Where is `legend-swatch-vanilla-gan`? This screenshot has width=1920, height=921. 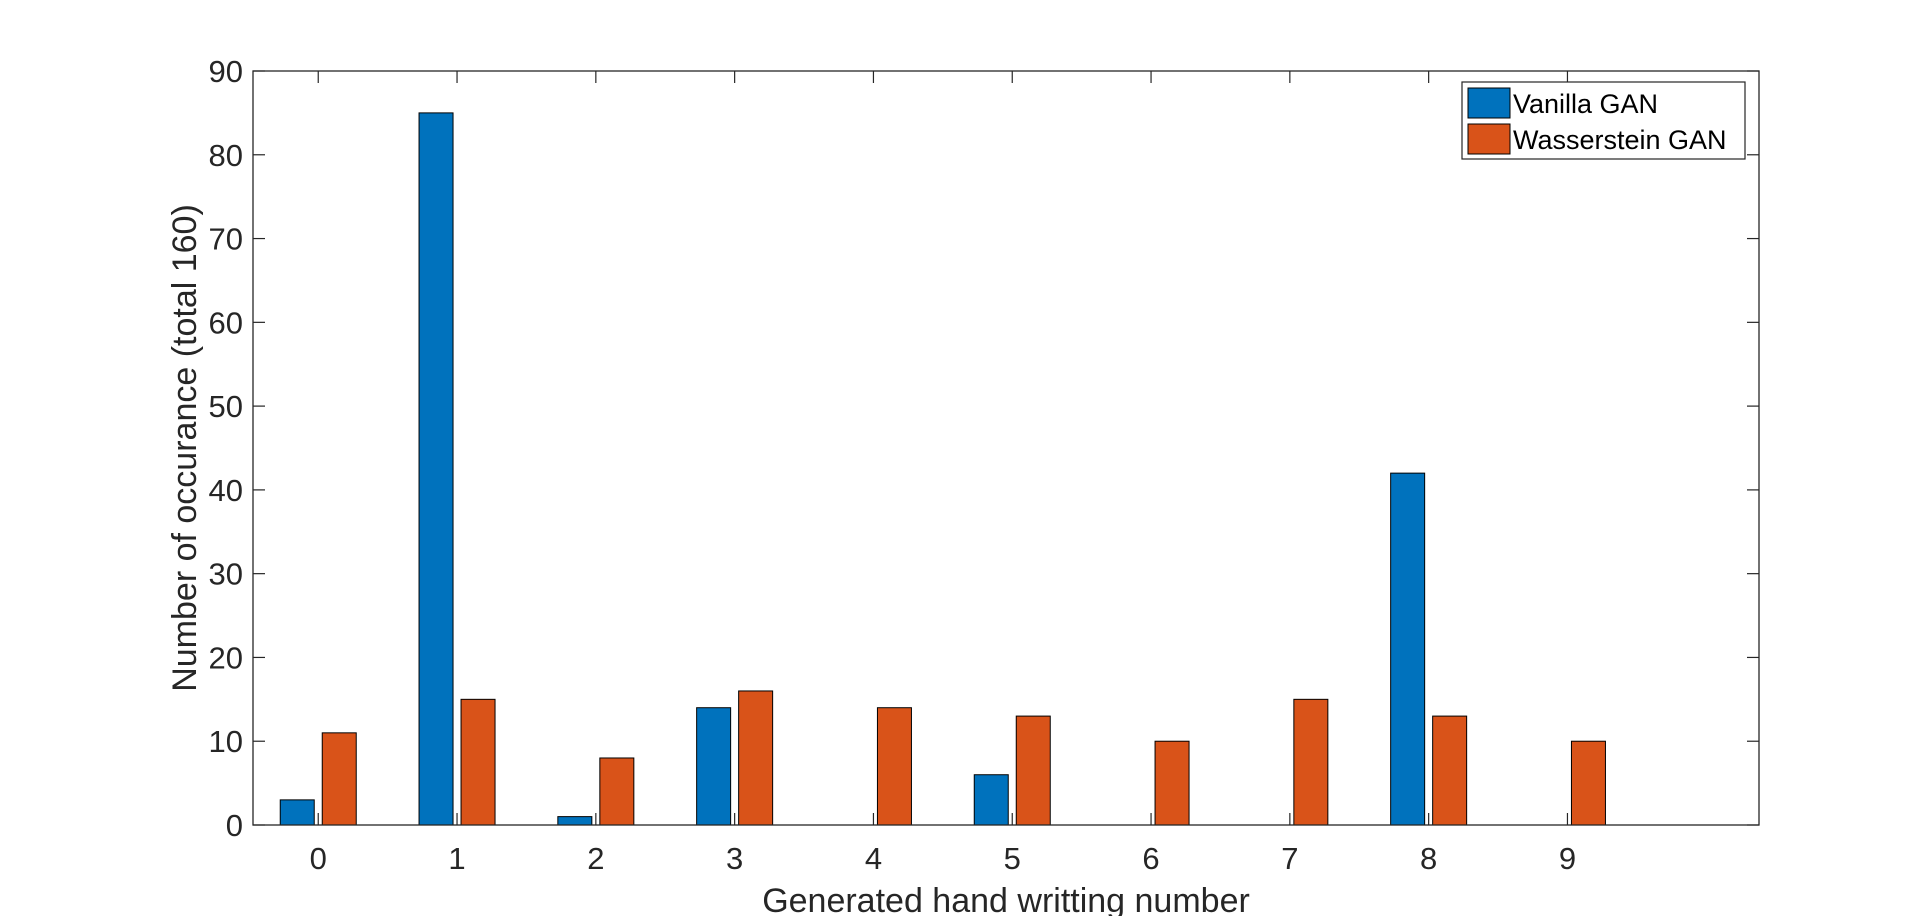 legend-swatch-vanilla-gan is located at coordinates (1489, 103).